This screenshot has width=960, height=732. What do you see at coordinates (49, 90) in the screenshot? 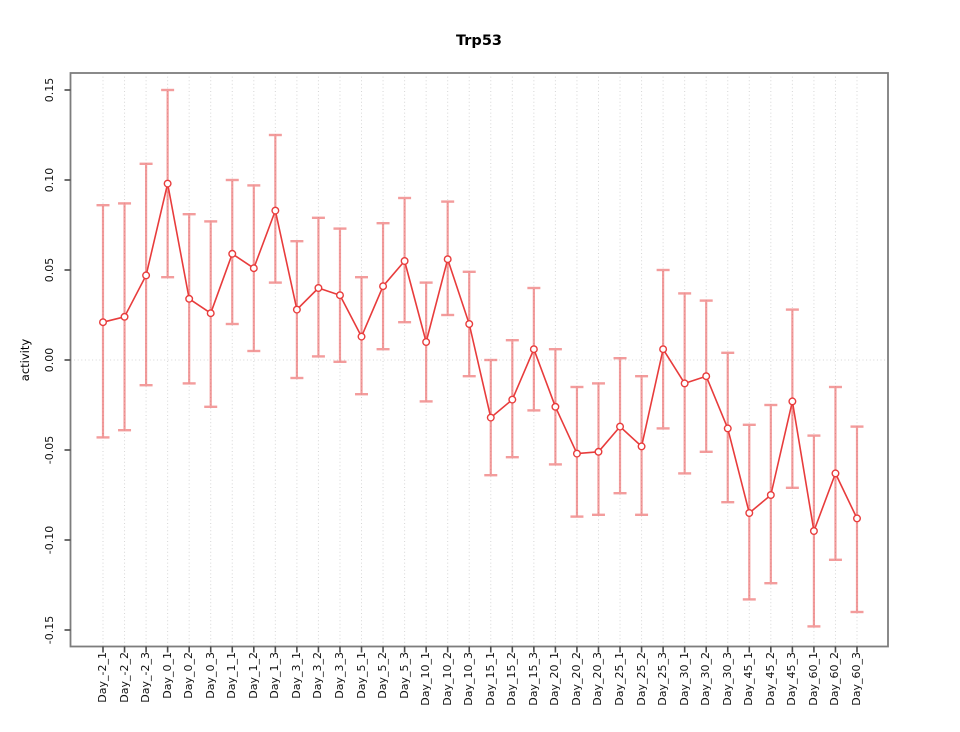
I see `y-tick-label: 0.15` at bounding box center [49, 90].